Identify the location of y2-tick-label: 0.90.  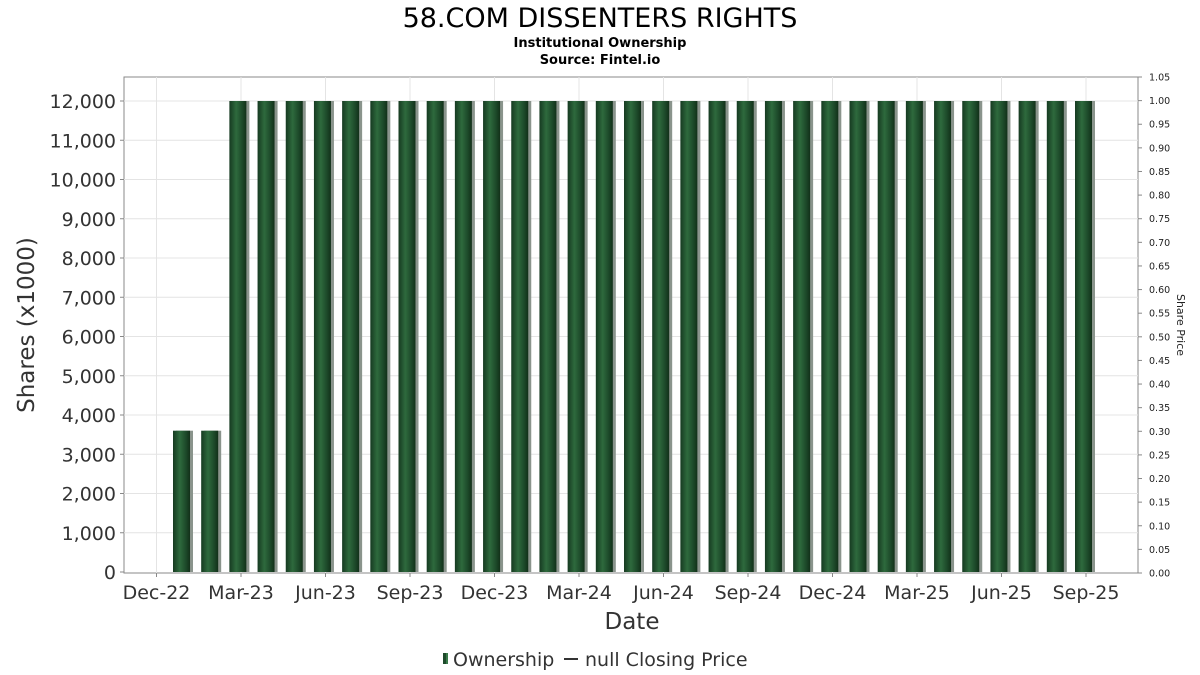
(1159, 148).